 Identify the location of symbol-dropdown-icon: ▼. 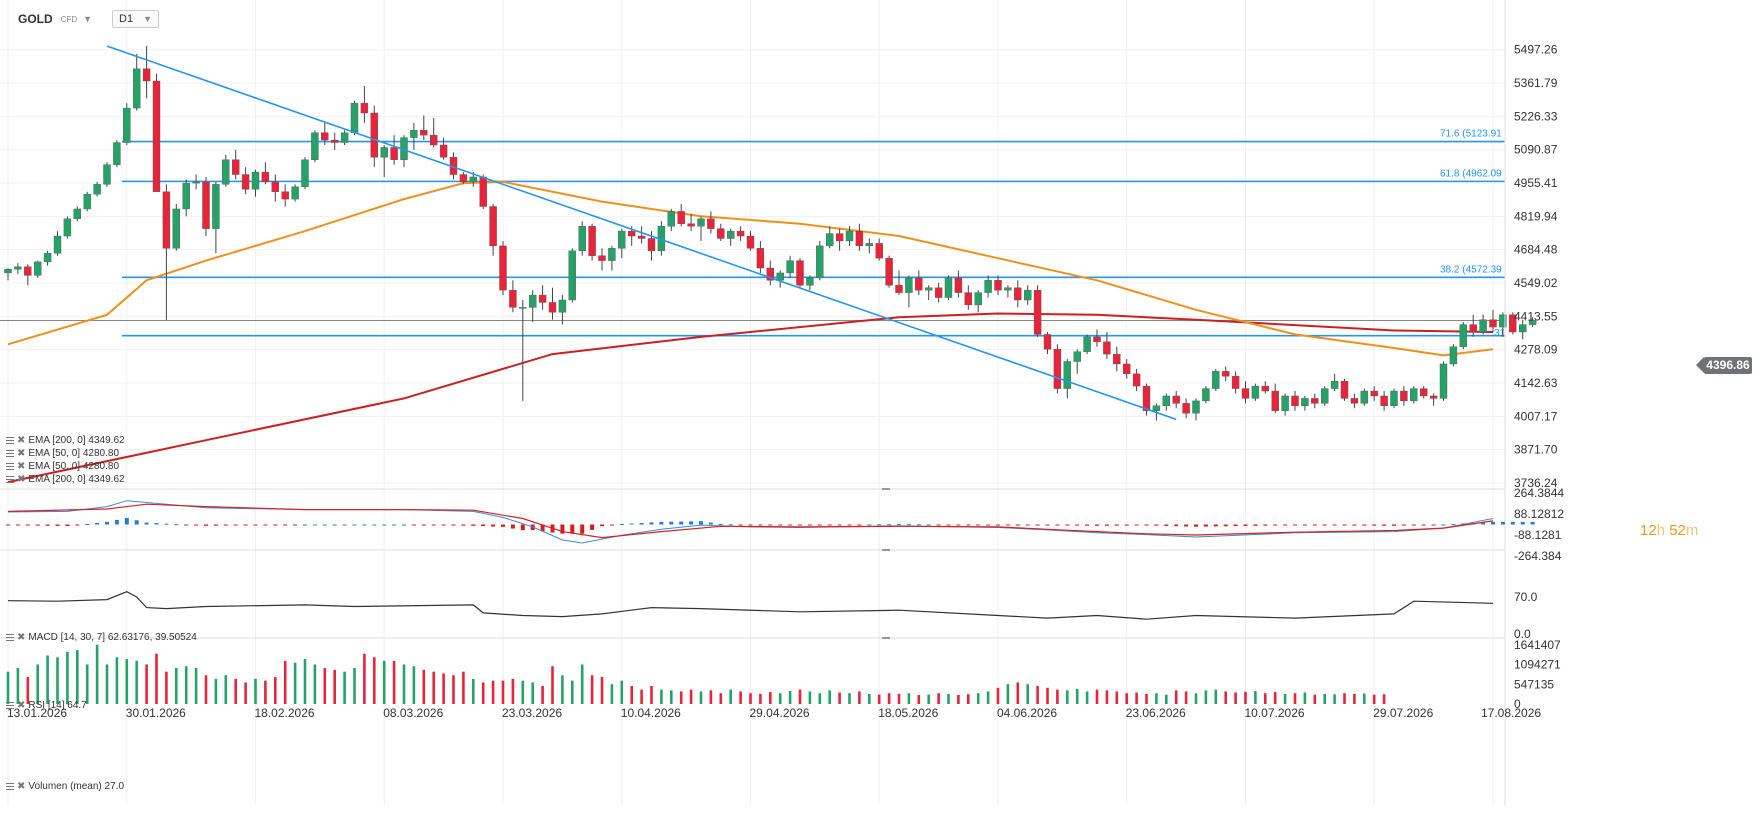
(88, 19).